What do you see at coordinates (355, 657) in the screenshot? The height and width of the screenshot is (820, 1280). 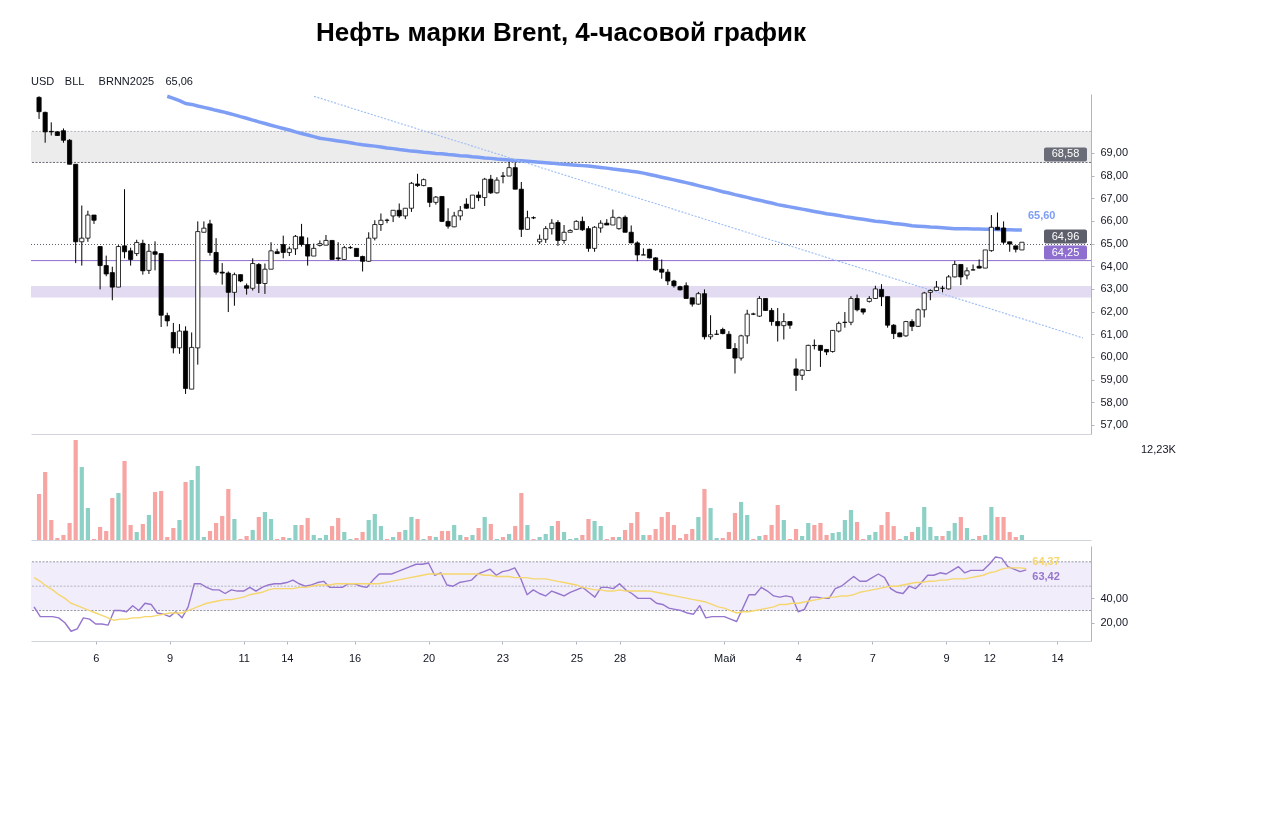 I see `x-tick-label: 16` at bounding box center [355, 657].